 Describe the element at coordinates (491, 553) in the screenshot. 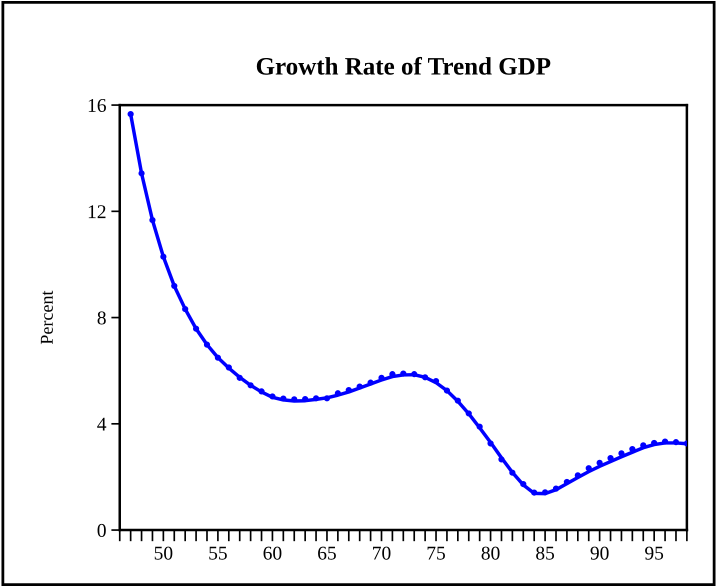

I see `x-tick-label: 80` at that location.